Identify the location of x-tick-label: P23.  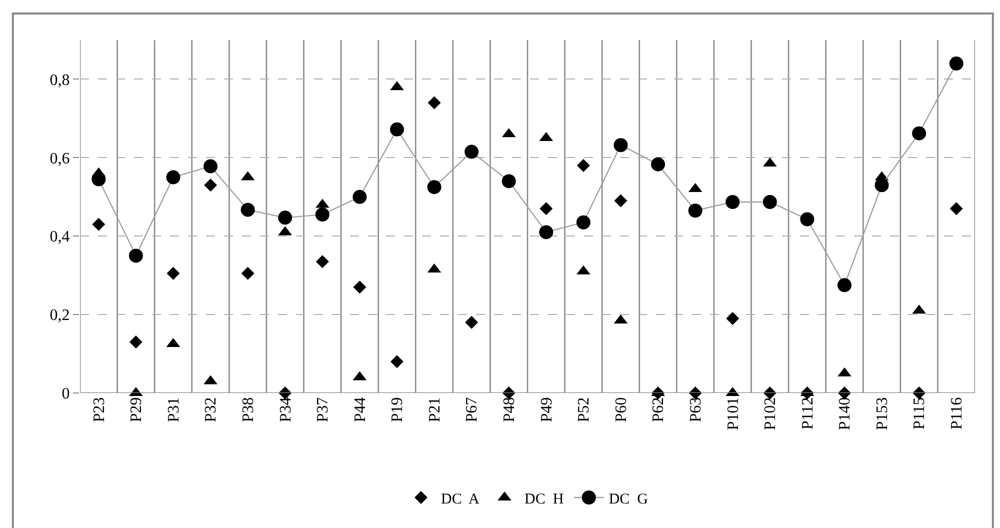
(99, 409).